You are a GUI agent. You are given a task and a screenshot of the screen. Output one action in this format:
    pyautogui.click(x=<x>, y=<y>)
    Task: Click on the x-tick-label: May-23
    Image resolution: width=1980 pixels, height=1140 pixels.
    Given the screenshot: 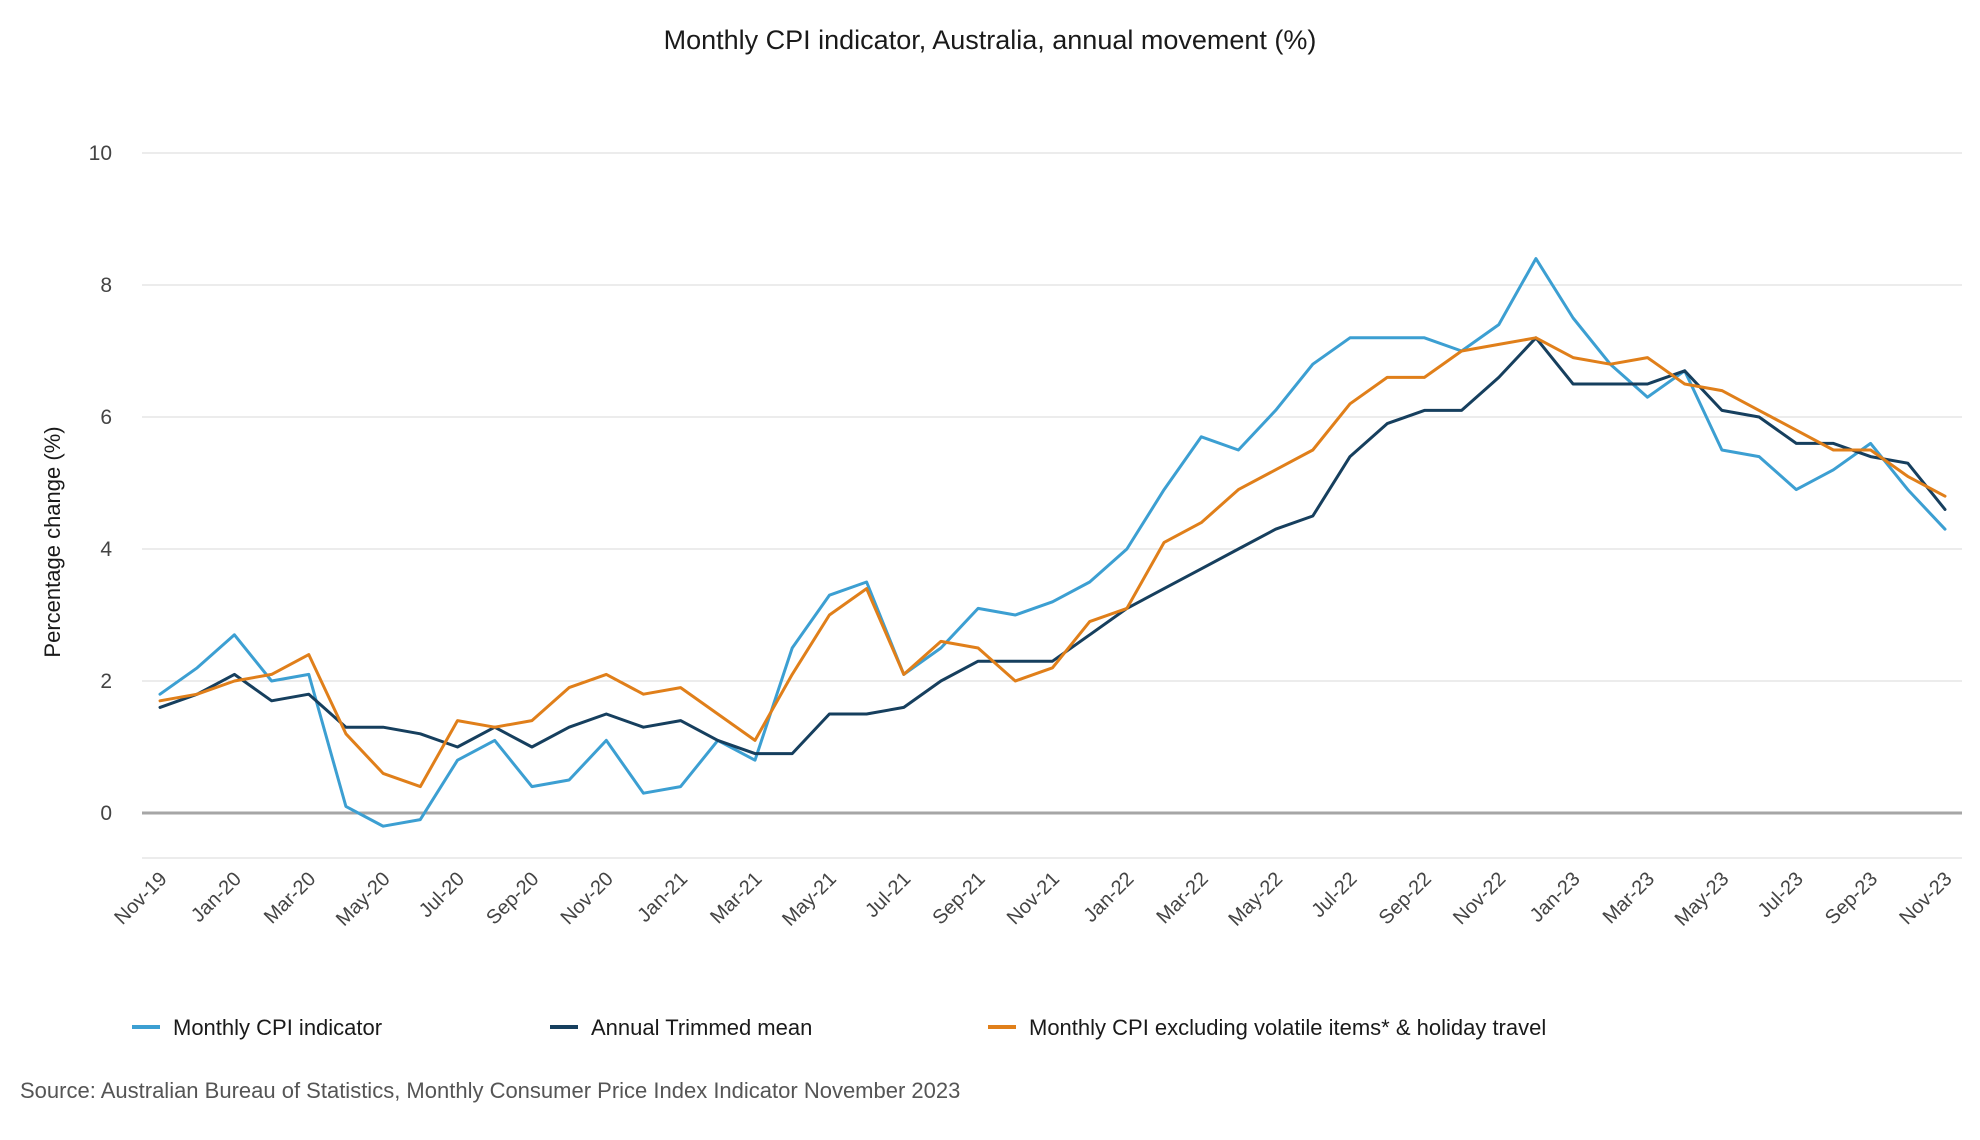 What is the action you would take?
    pyautogui.click(x=1702, y=899)
    